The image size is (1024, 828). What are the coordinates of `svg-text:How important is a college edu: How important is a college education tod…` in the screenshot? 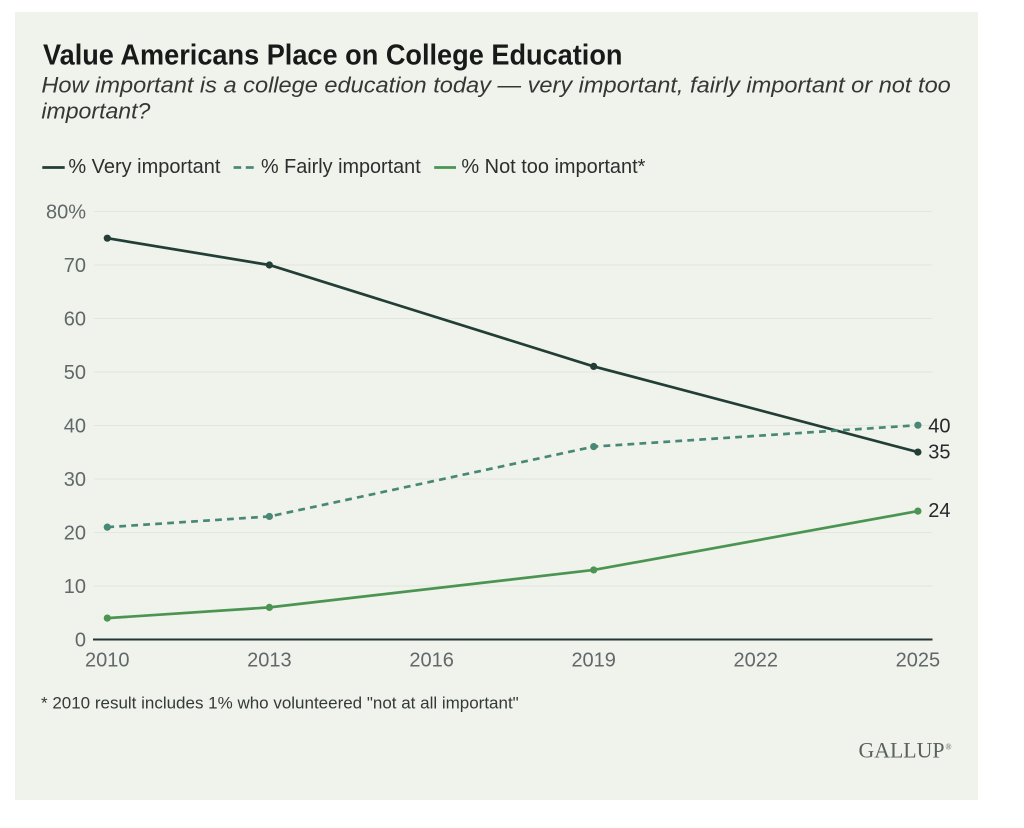 It's located at (495, 85).